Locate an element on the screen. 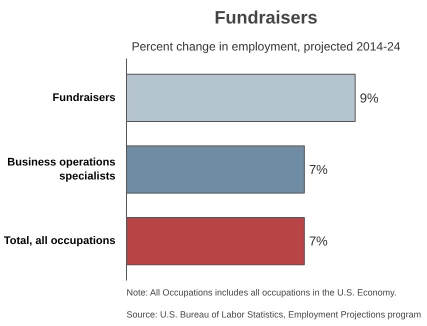  y-tick-label: Business operations specialists is located at coordinates (61, 169).